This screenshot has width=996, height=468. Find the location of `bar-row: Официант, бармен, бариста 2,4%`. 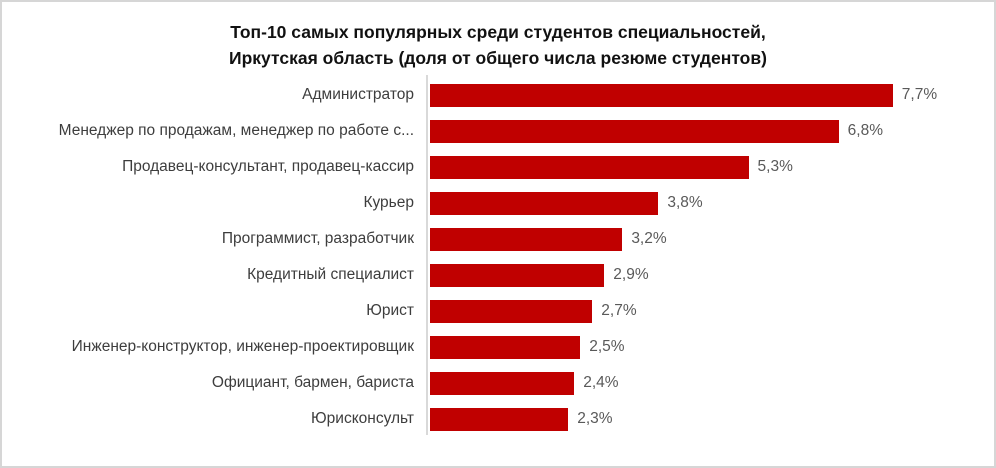

bar-row: Официант, бармен, бариста 2,4% is located at coordinates (498, 383).